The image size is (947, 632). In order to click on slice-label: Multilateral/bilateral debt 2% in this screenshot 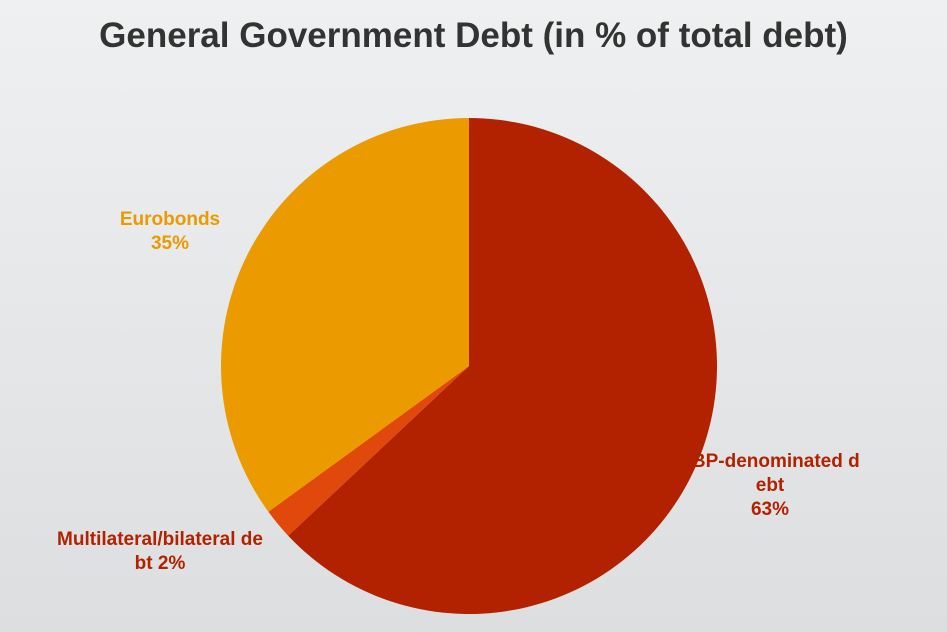, I will do `click(160, 552)`.